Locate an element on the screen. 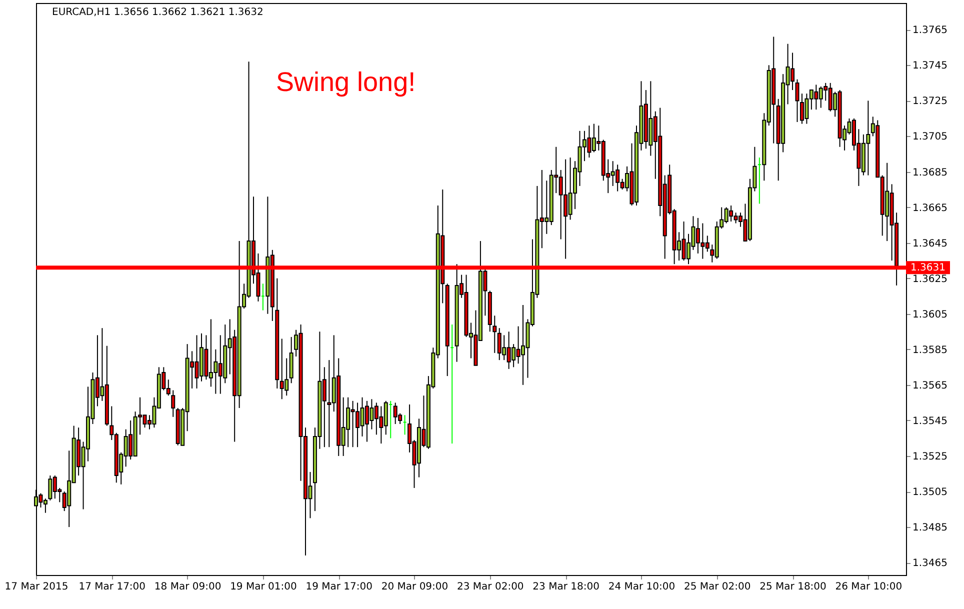  y-tick-label: 1.3725 is located at coordinates (930, 102).